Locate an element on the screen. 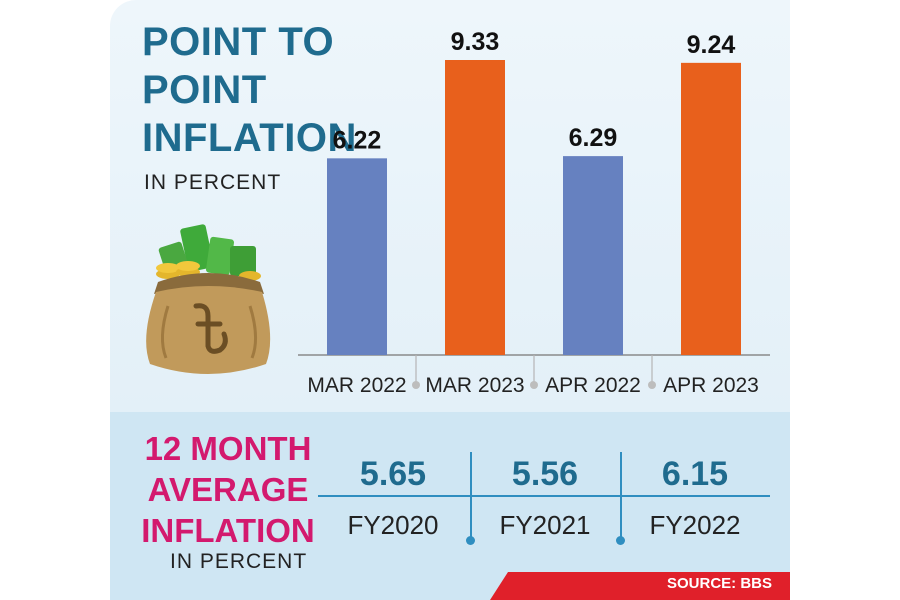 The height and width of the screenshot is (600, 900). tick-label: MAR 2022 is located at coordinates (356, 385).